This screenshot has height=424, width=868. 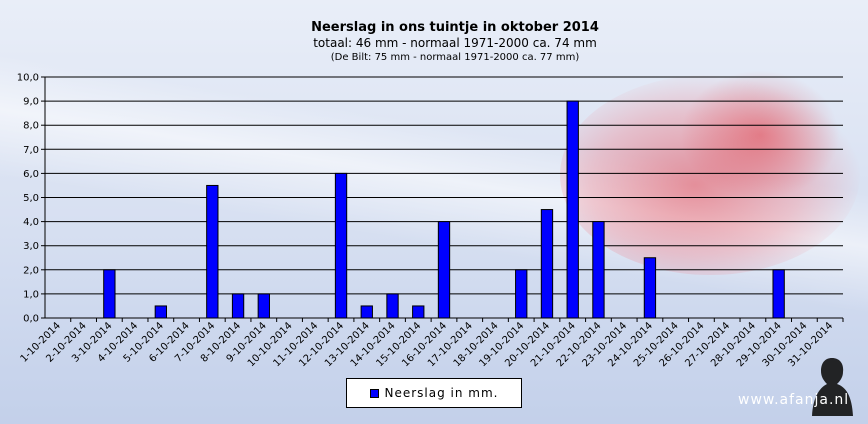 What do you see at coordinates (31, 150) in the screenshot?
I see `y-tick-label: 7,0` at bounding box center [31, 150].